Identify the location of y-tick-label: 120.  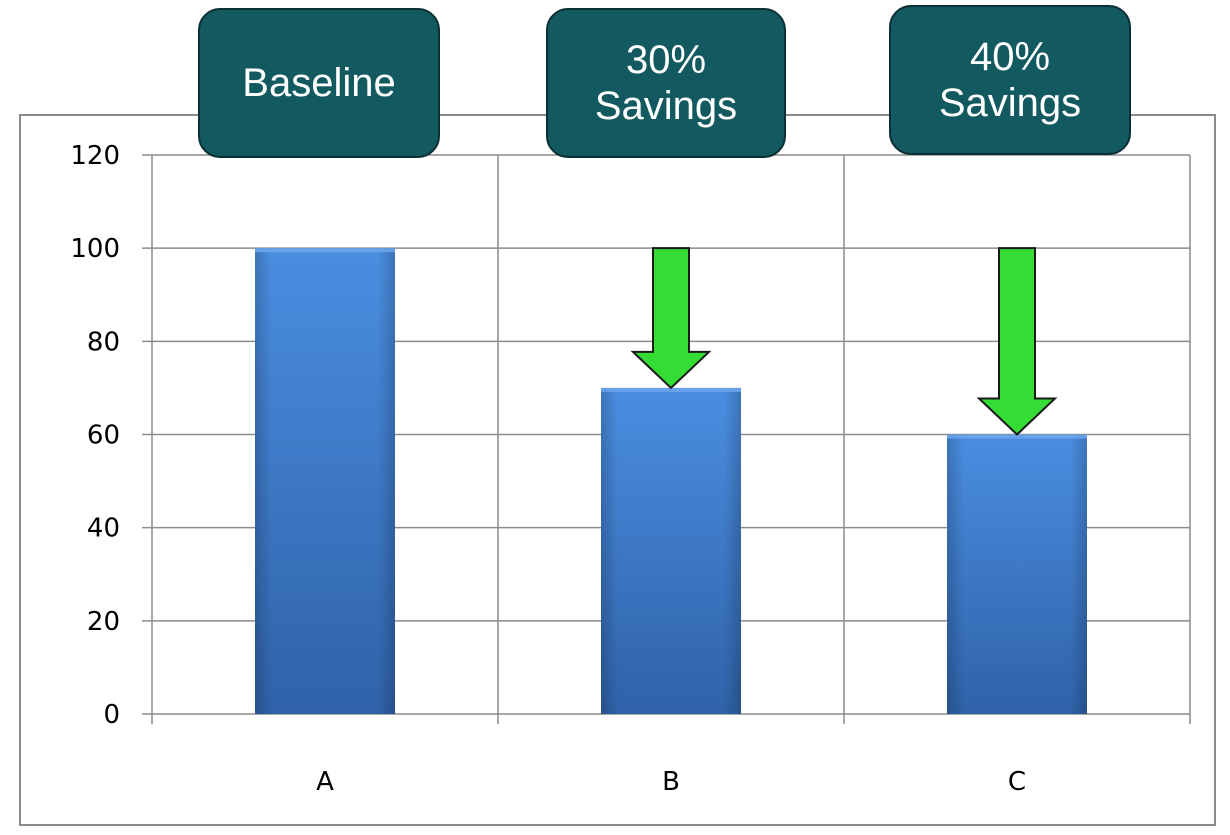
(95, 156).